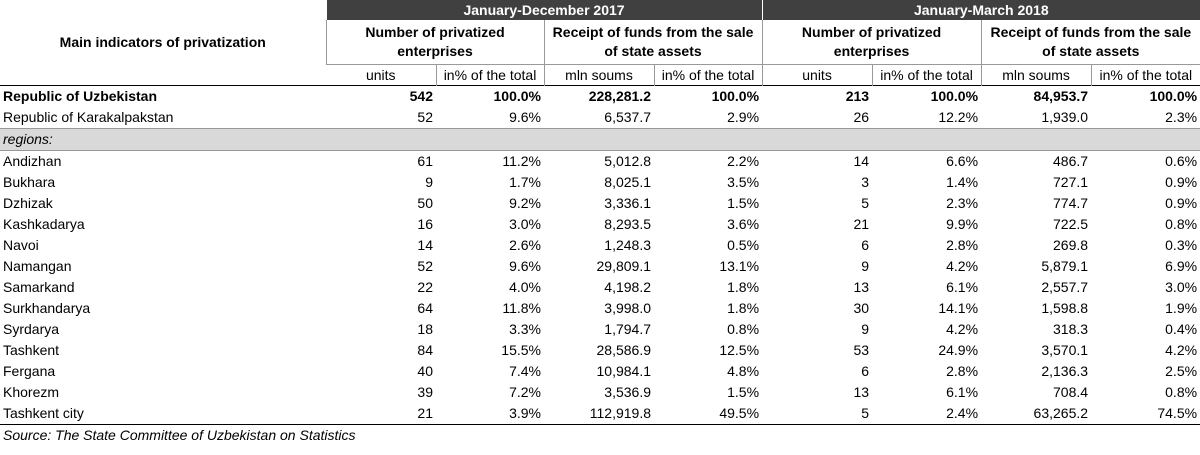 Image resolution: width=1200 pixels, height=455 pixels. What do you see at coordinates (425, 308) in the screenshot?
I see `value-cell: 64` at bounding box center [425, 308].